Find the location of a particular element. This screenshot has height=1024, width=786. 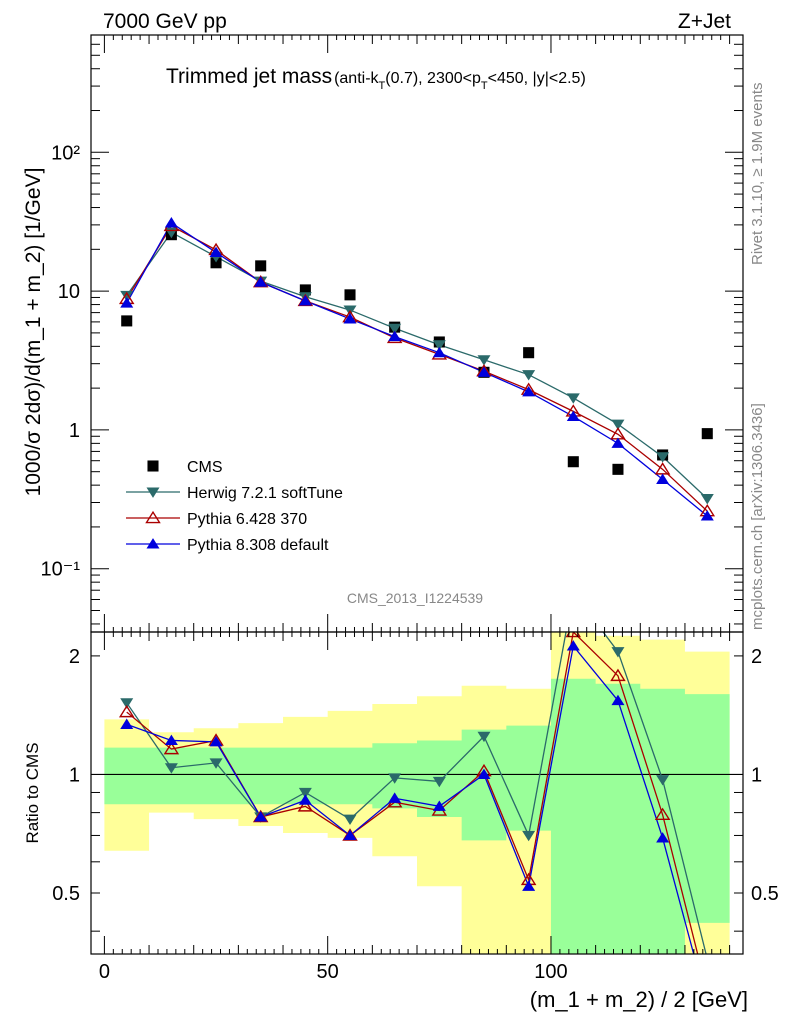

analysis-watermark: CMS_2013_I1224539 is located at coordinates (415, 598).